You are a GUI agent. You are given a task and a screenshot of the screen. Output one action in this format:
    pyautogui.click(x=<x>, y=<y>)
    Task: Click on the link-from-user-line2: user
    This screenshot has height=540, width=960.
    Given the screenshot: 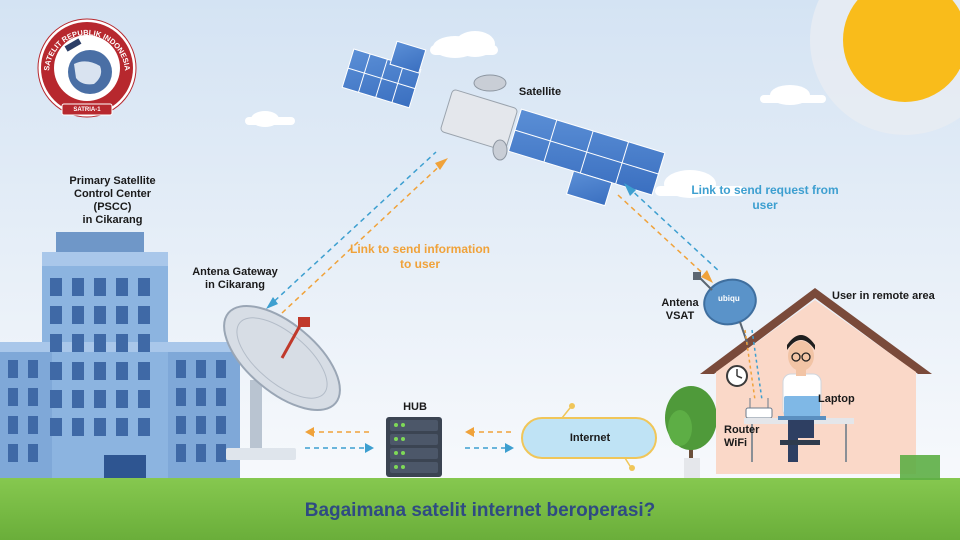 What is the action you would take?
    pyautogui.click(x=765, y=205)
    